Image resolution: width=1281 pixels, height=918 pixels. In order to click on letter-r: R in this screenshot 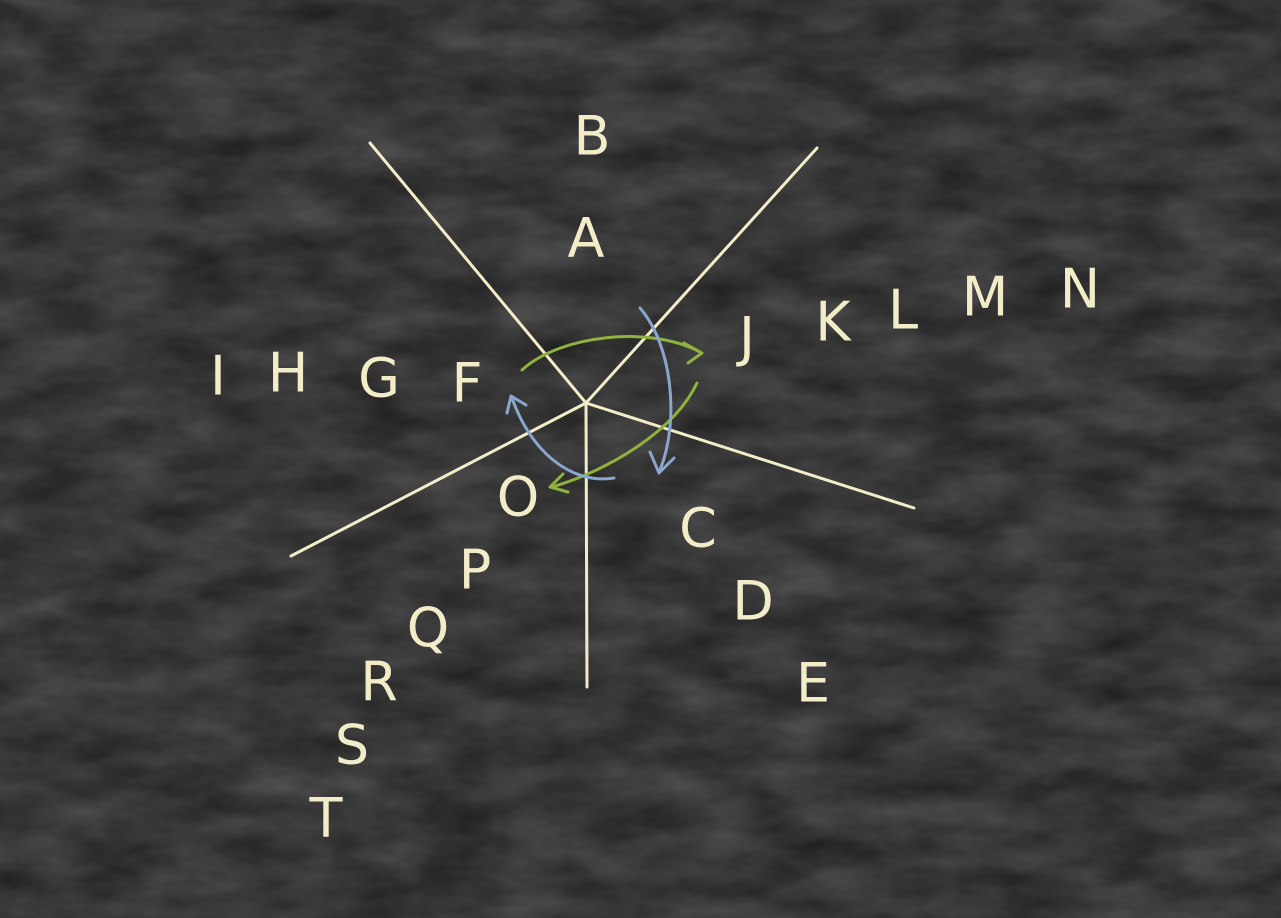, I will do `click(379, 682)`.